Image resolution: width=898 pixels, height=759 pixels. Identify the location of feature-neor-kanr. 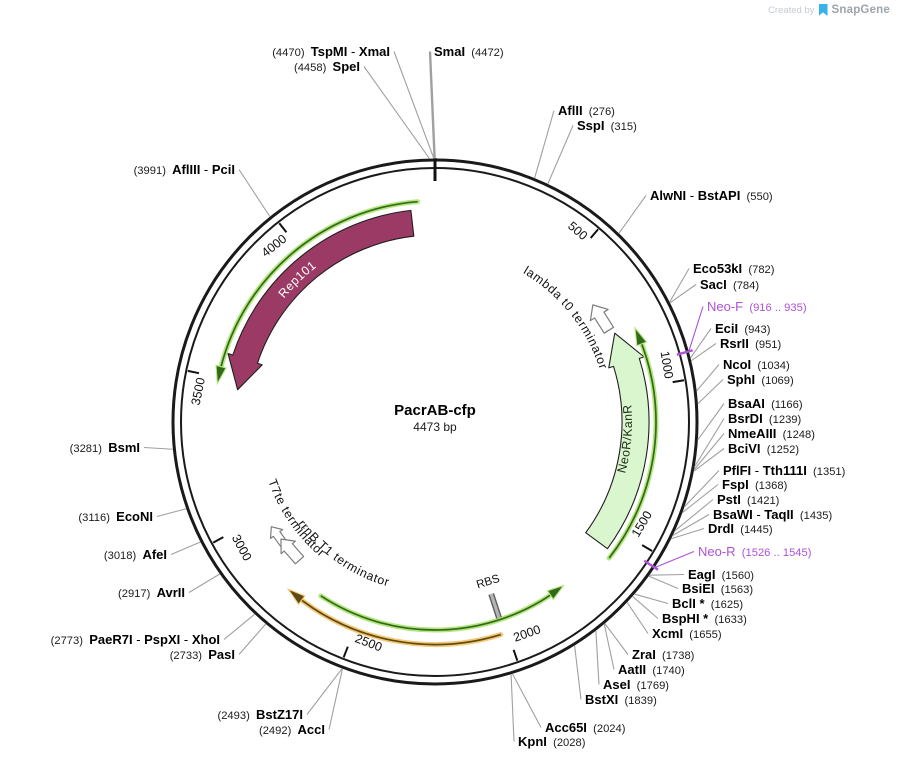
(617, 441).